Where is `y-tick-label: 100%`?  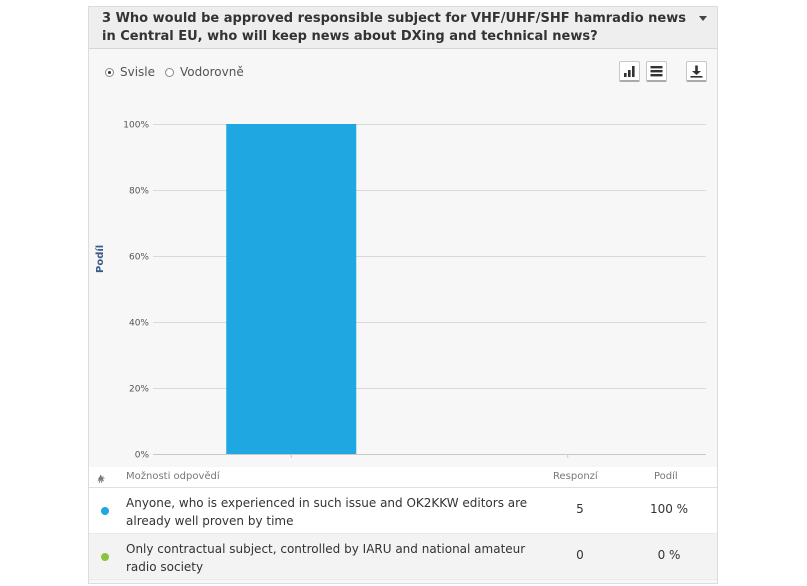
y-tick-label: 100% is located at coordinates (136, 126).